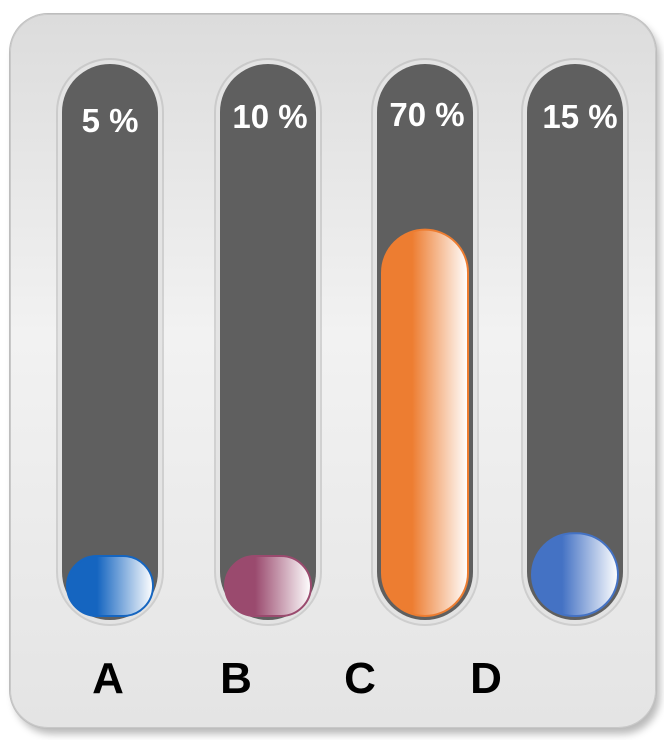  What do you see at coordinates (108, 678) in the screenshot?
I see `category-label-a: A` at bounding box center [108, 678].